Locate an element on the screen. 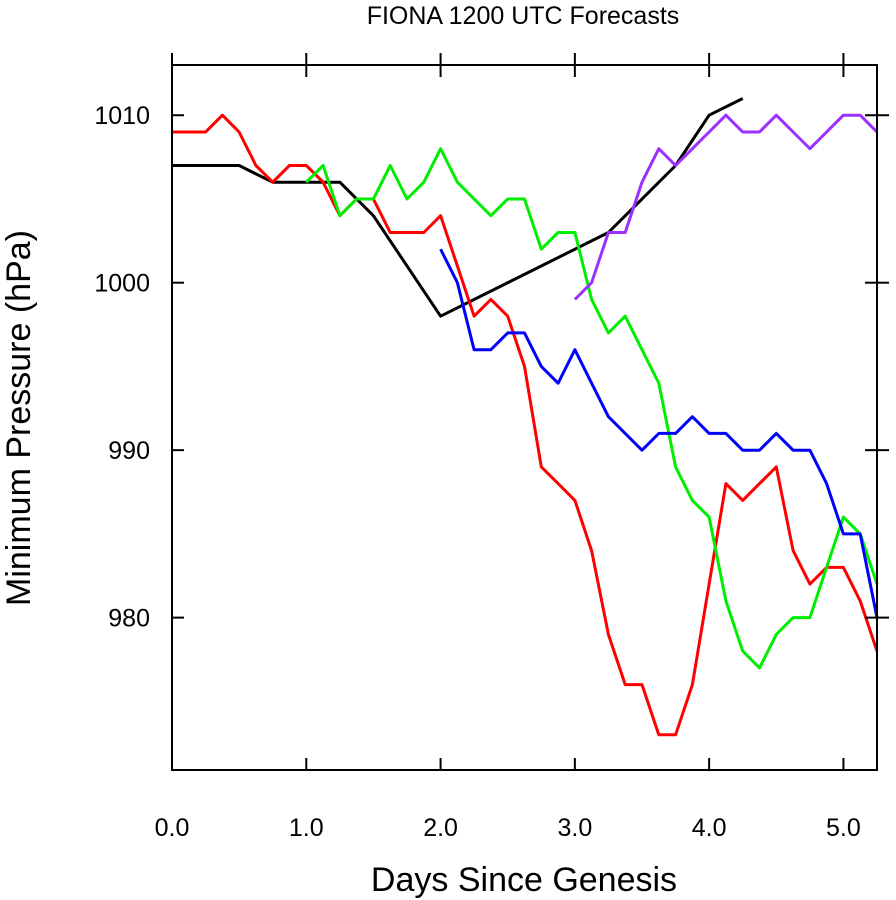 This screenshot has height=900, width=896. x-axis-label: Days Since Genesis is located at coordinates (524, 880).